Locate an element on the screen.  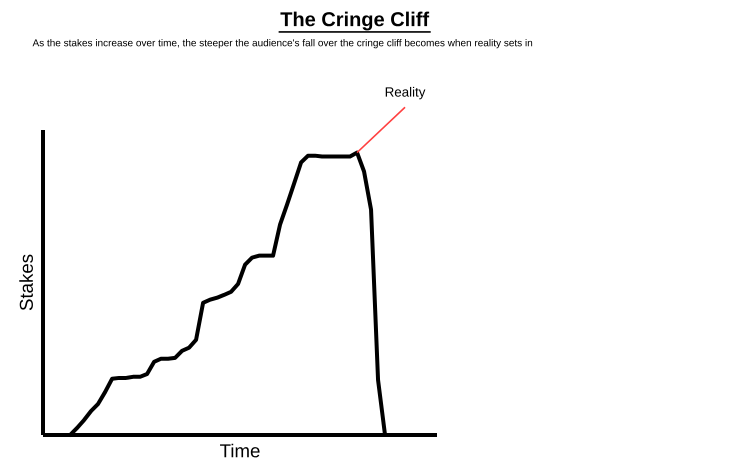
y-axis-title: Stakes is located at coordinates (26, 282).